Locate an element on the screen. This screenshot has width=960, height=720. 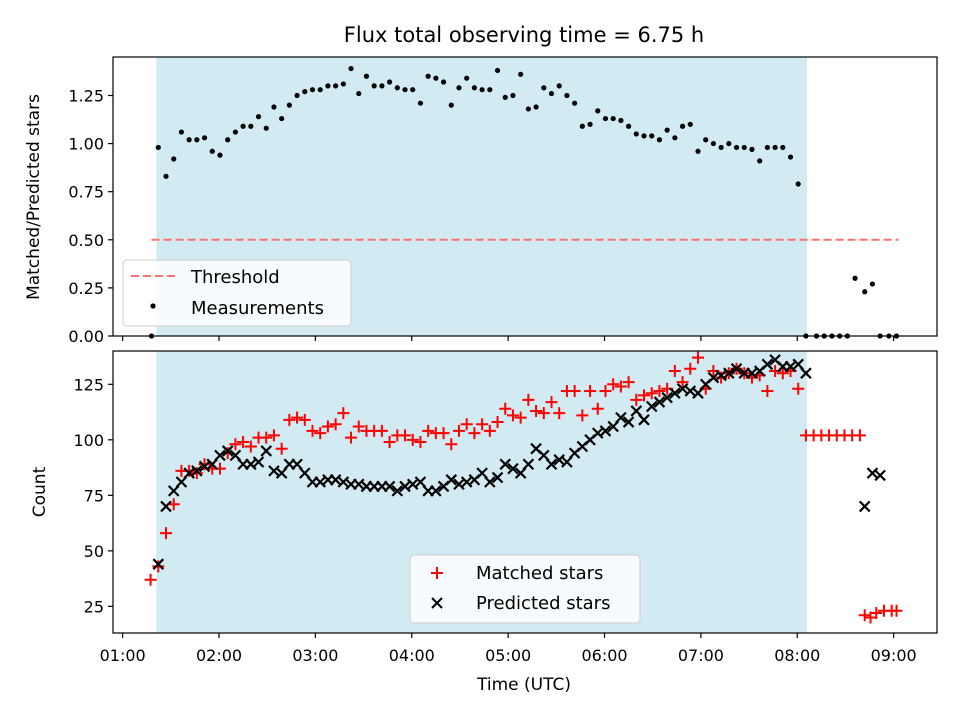
figure-title: Flux total observing time = 6.75 h is located at coordinates (524, 35).